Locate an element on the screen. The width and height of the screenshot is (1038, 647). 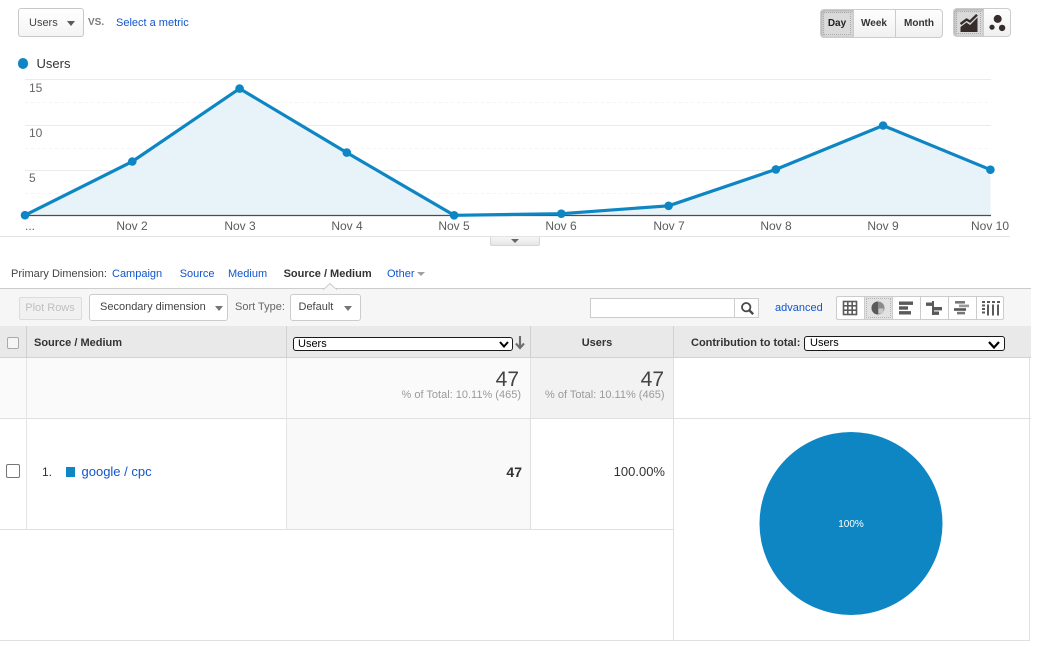
svg-text: Nov 7 is located at coordinates (669, 226).